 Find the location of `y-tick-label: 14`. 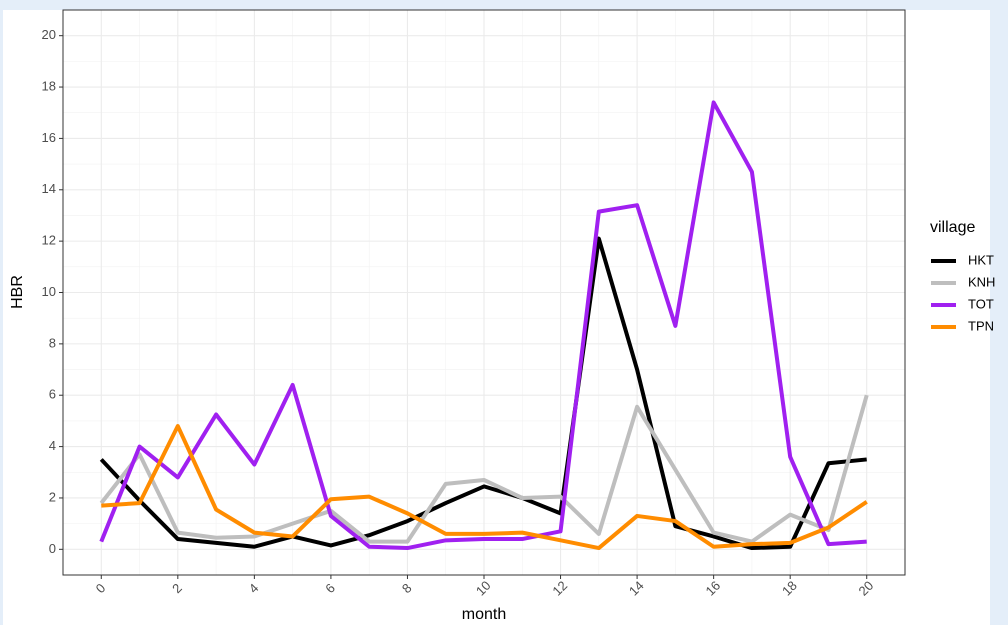

y-tick-label: 14 is located at coordinates (49, 188).